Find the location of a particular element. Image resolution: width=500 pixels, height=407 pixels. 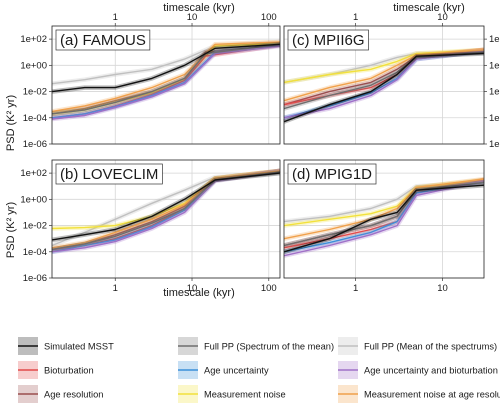

legend-item: Age uncertainty is located at coordinates (223, 370).